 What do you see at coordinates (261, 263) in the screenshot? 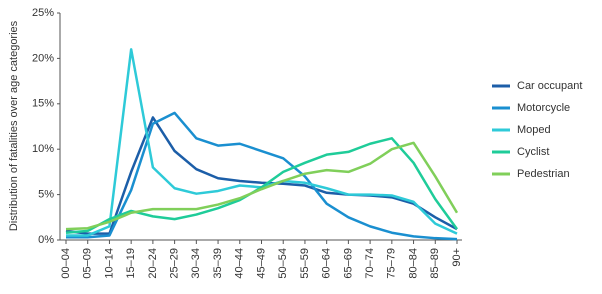
I see `x-tick-label: 45–49` at bounding box center [261, 263].